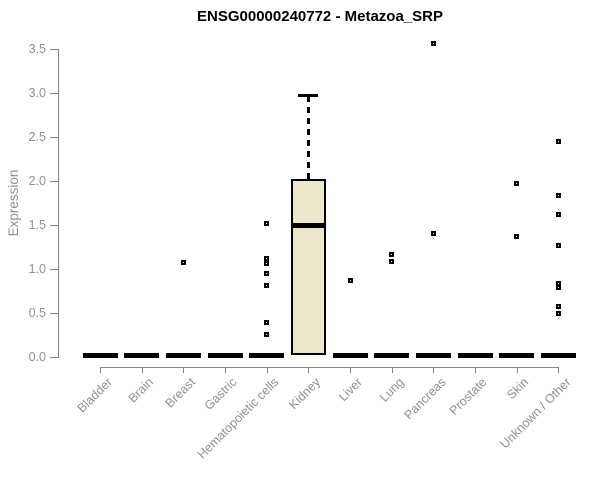 The width and height of the screenshot is (600, 500). I want to click on y-axis-tick-label: 2.5, so click(37, 137).